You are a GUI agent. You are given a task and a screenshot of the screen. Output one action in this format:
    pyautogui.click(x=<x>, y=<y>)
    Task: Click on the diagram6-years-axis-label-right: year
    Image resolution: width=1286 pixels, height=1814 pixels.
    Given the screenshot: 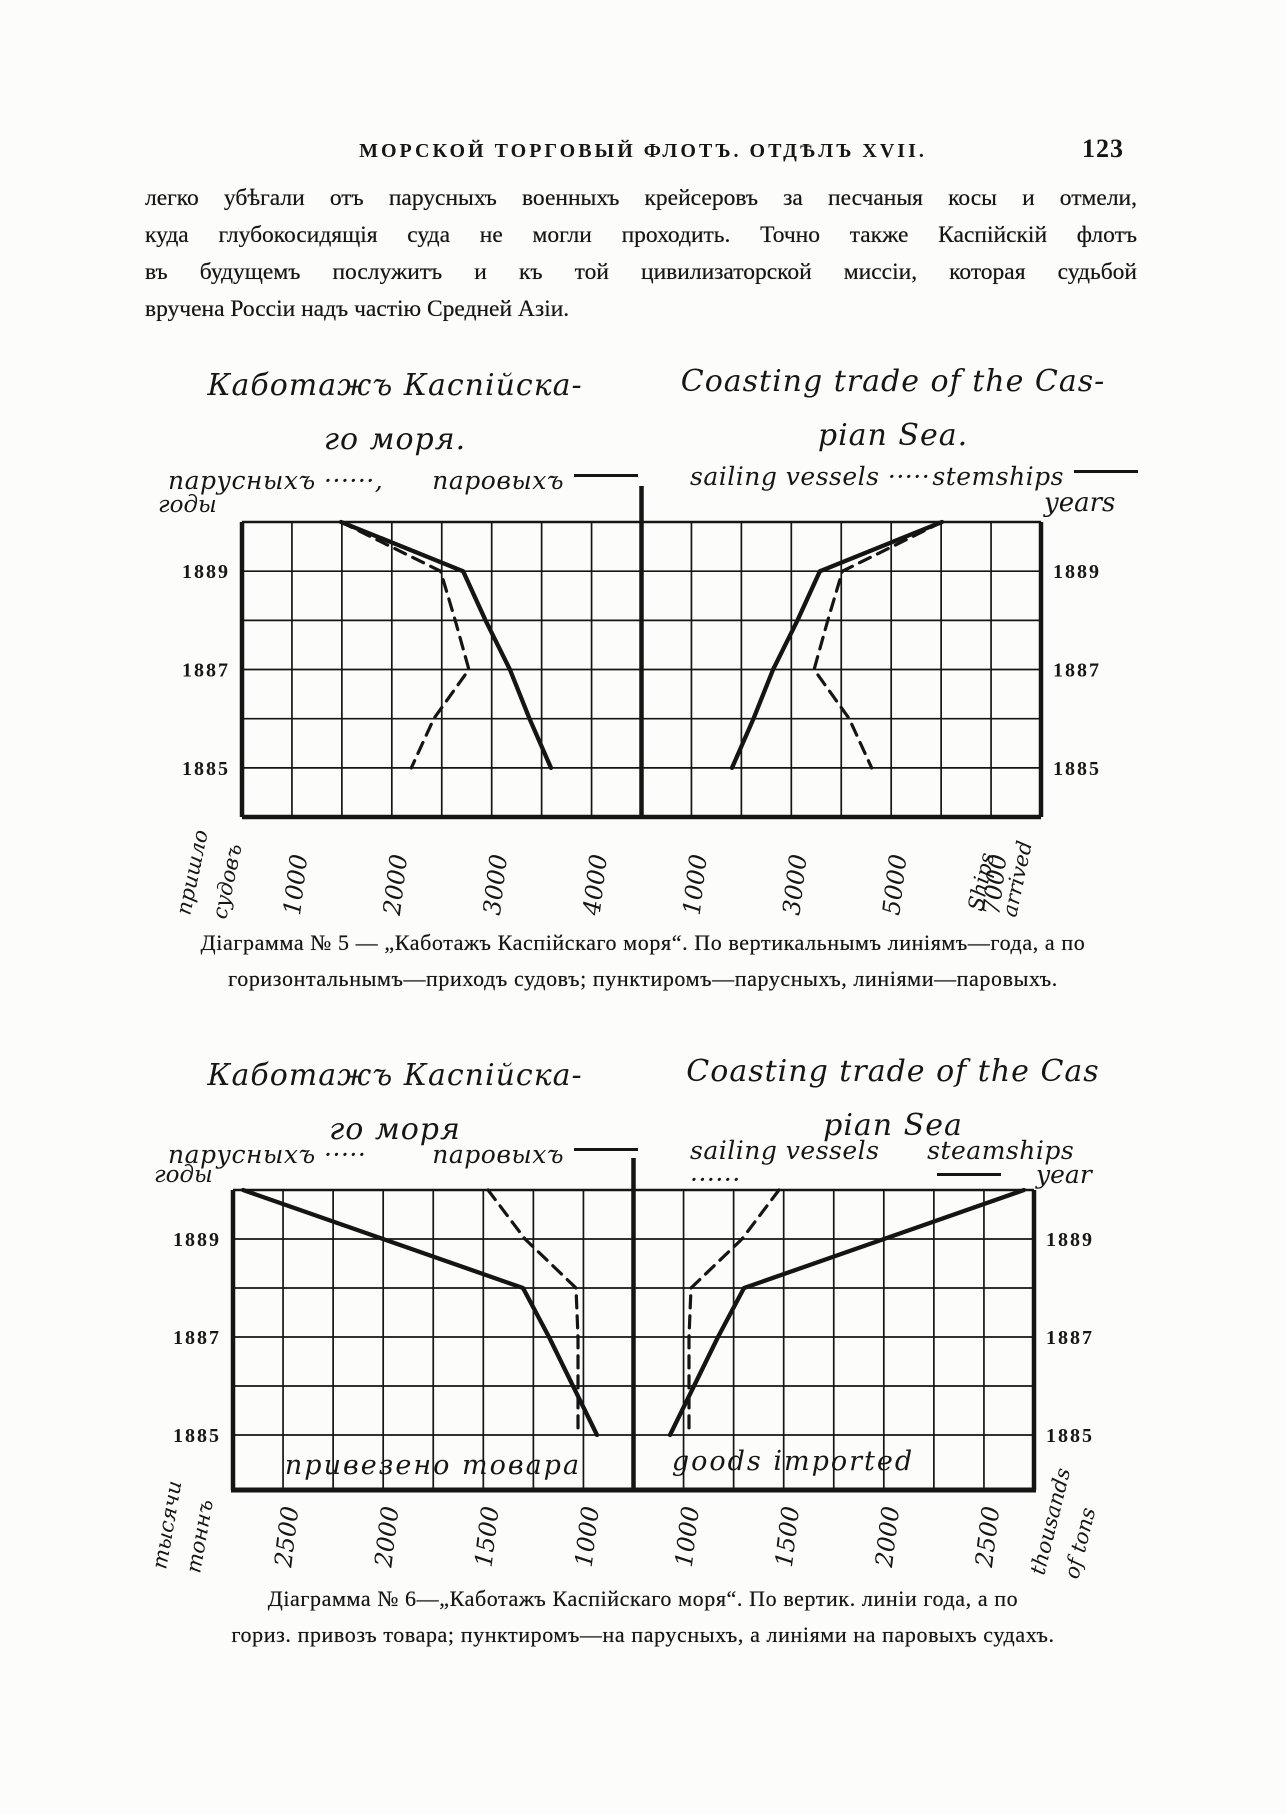 What is the action you would take?
    pyautogui.click(x=1064, y=1174)
    